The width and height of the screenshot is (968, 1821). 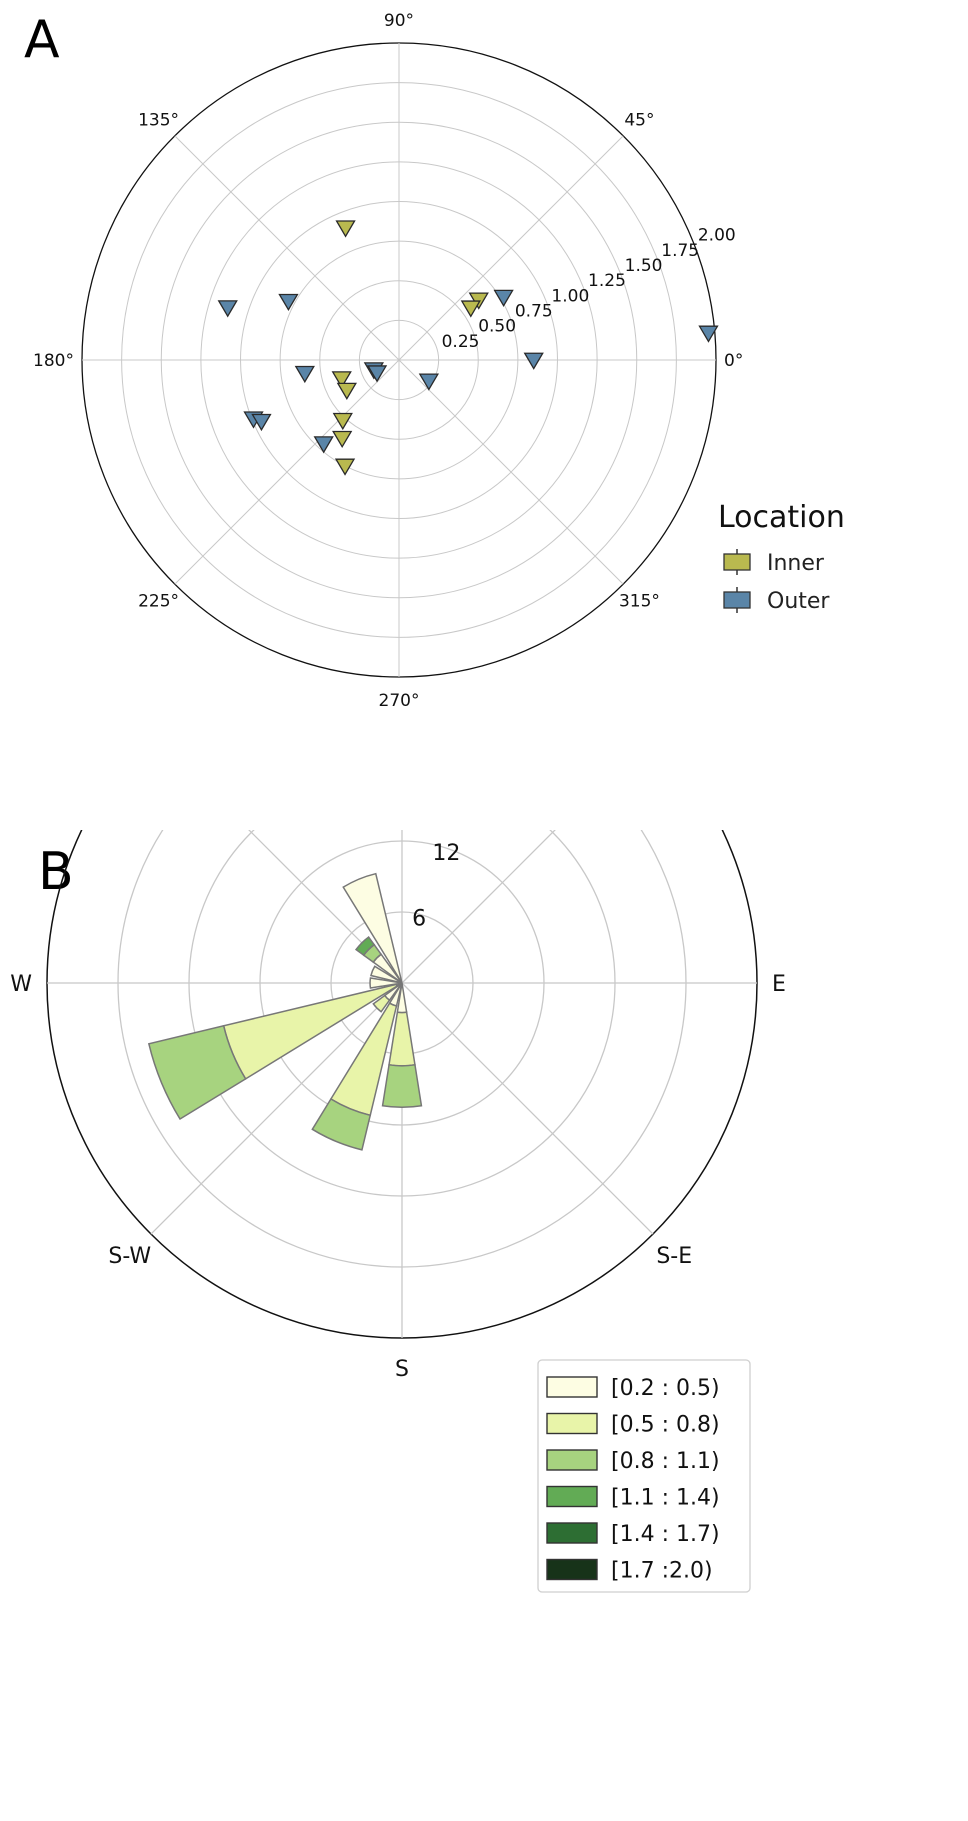 What do you see at coordinates (644, 266) in the screenshot?
I see `radial-tick-label: 1.50` at bounding box center [644, 266].